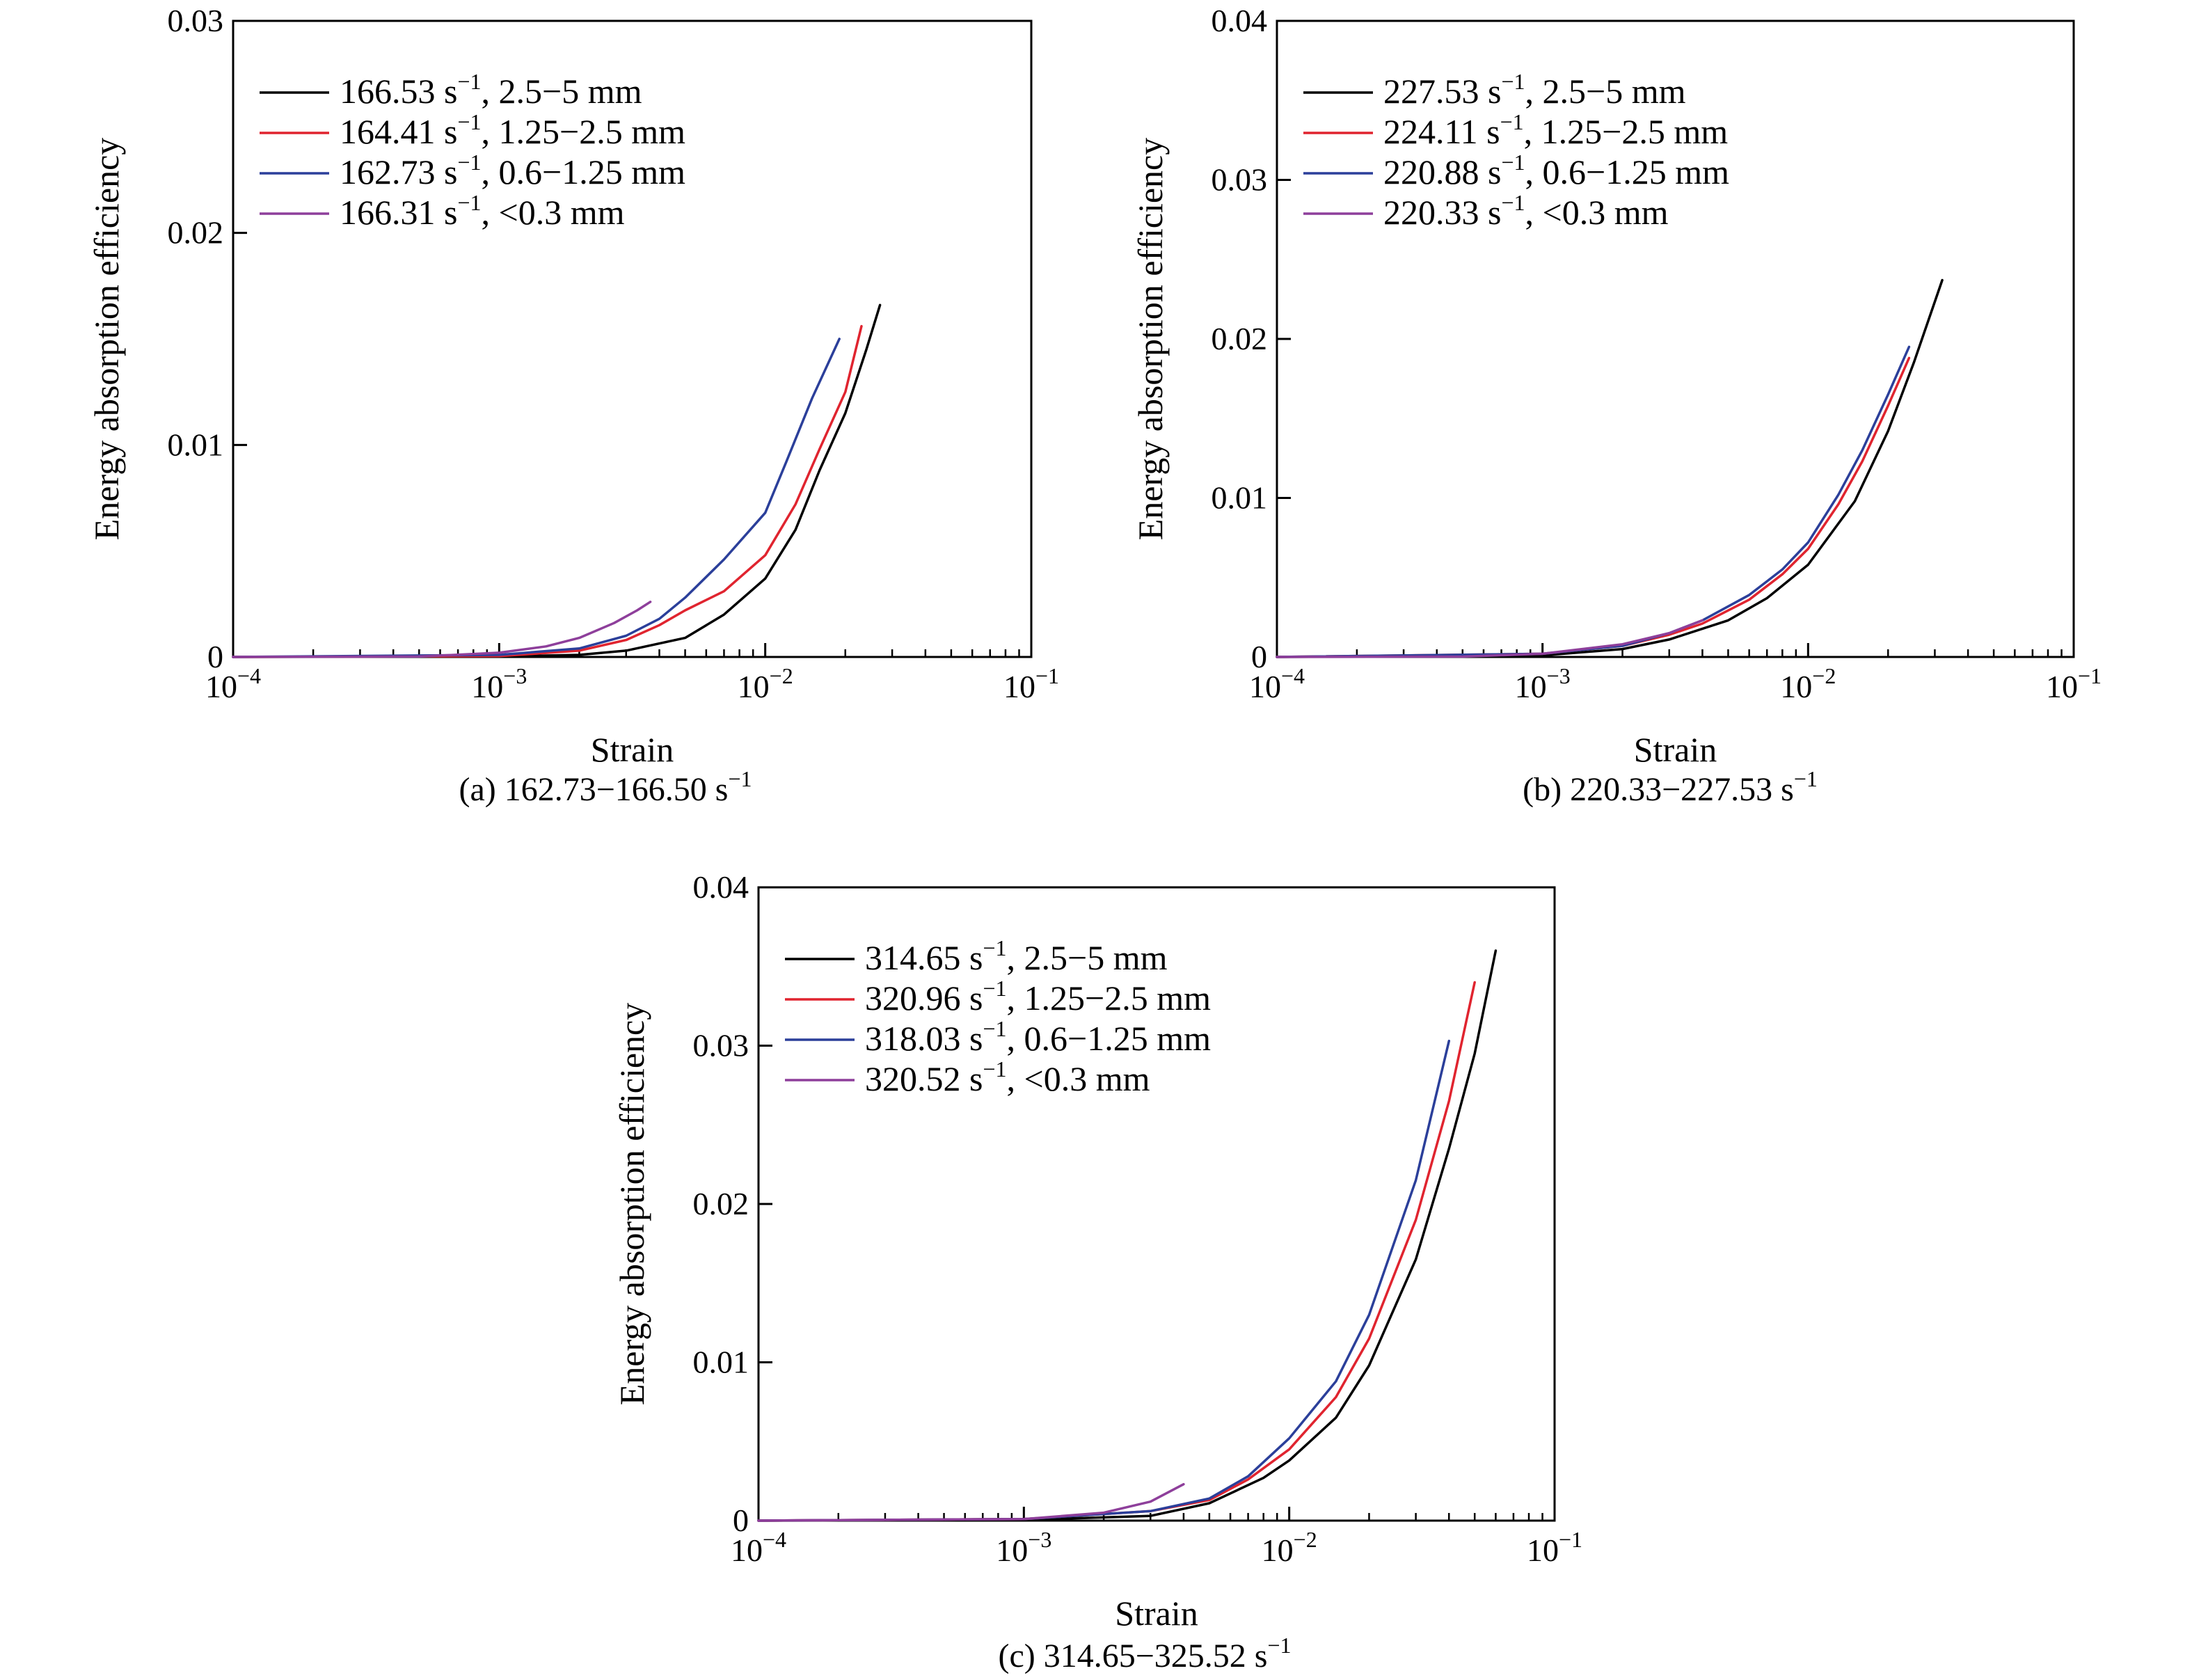 This screenshot has width=2192, height=1680. Describe the element at coordinates (924, 997) in the screenshot. I see `legend-name: 320.96 s` at that location.